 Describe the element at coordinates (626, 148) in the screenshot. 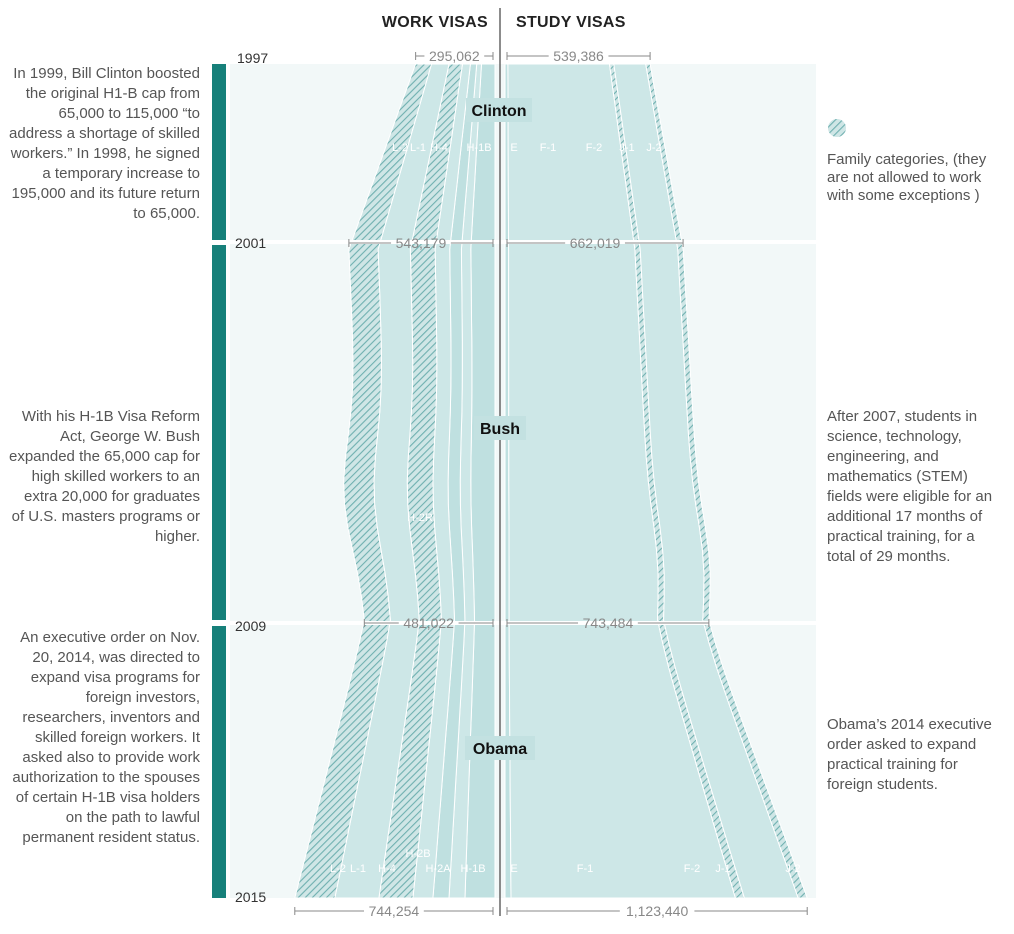

I see `cat-label-top-j1: J-1` at that location.